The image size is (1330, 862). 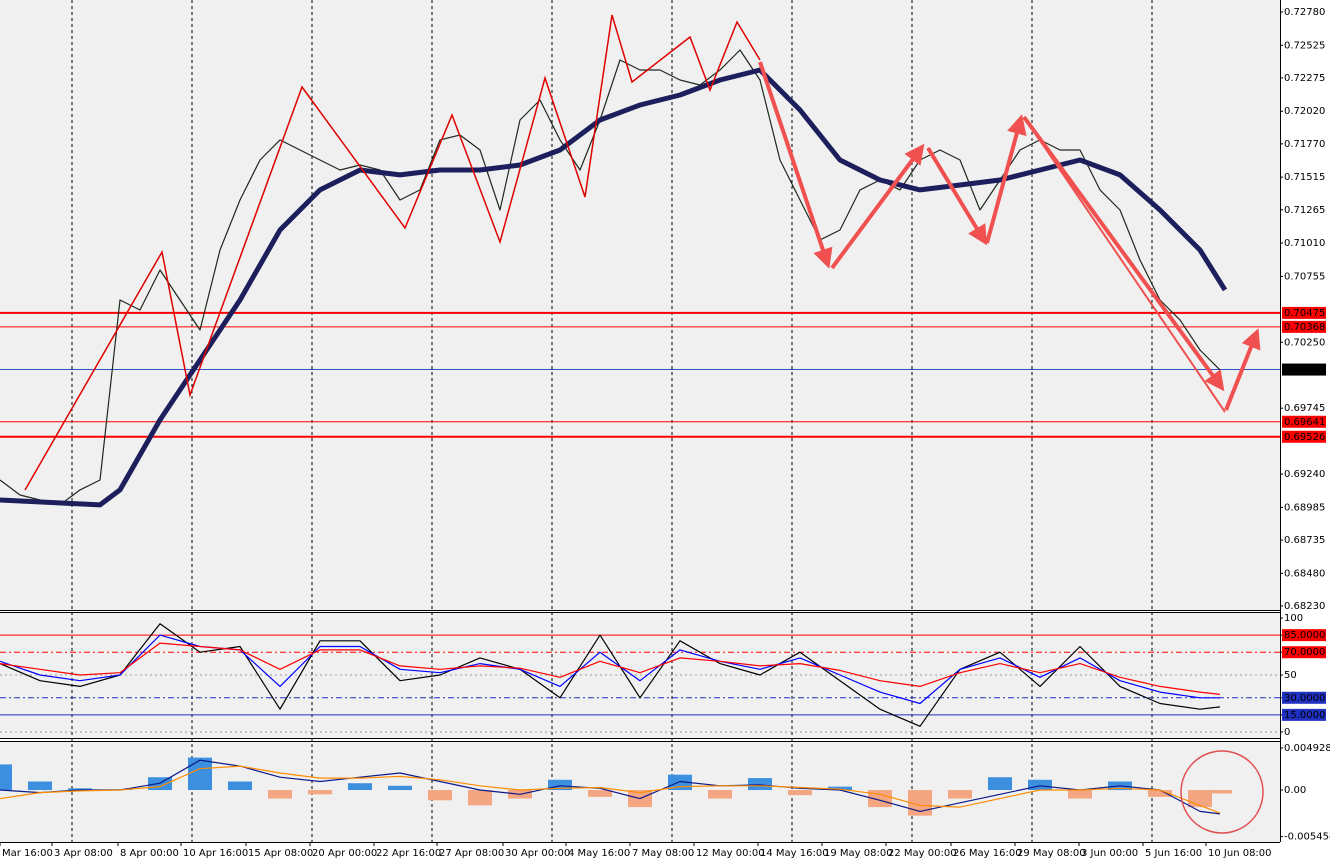 I want to click on y-tick-label: 0.70755, so click(x=1304, y=276).